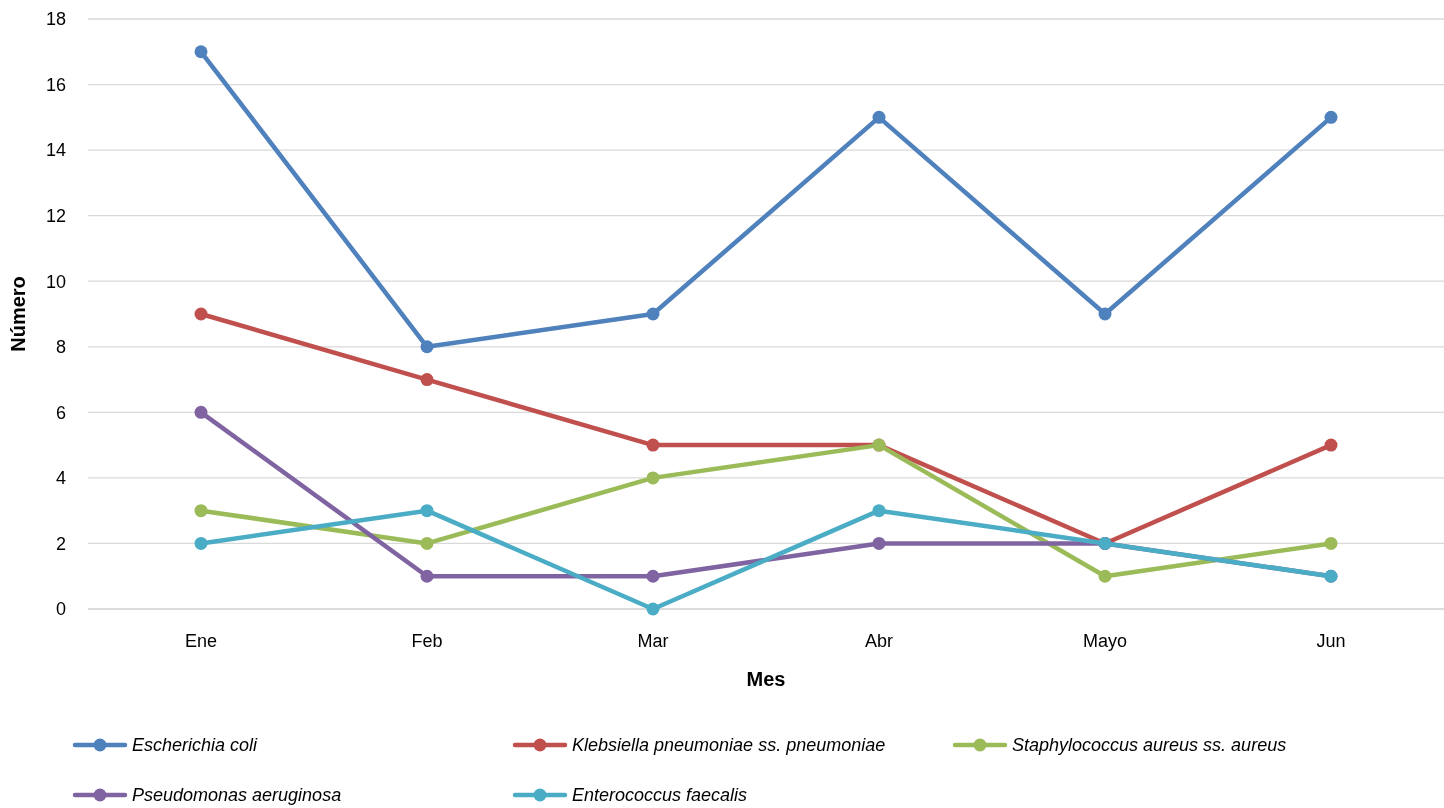  I want to click on x-tick-label: Jun, so click(1331, 641).